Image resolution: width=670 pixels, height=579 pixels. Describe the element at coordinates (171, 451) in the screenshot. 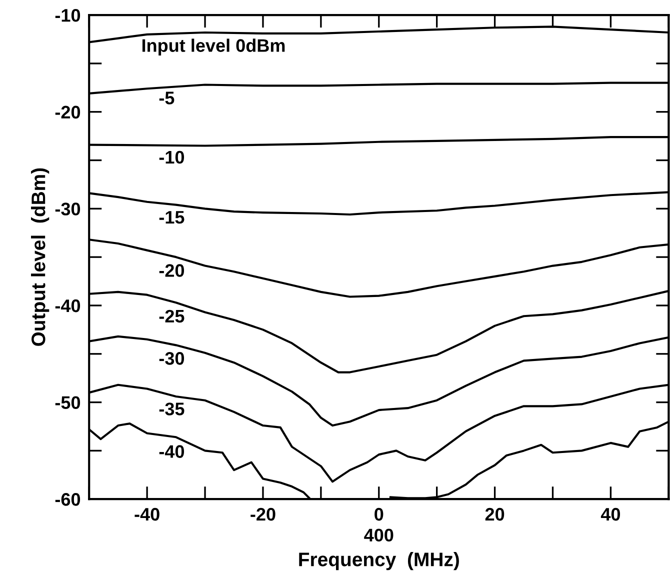

I see `series-label: -40` at that location.